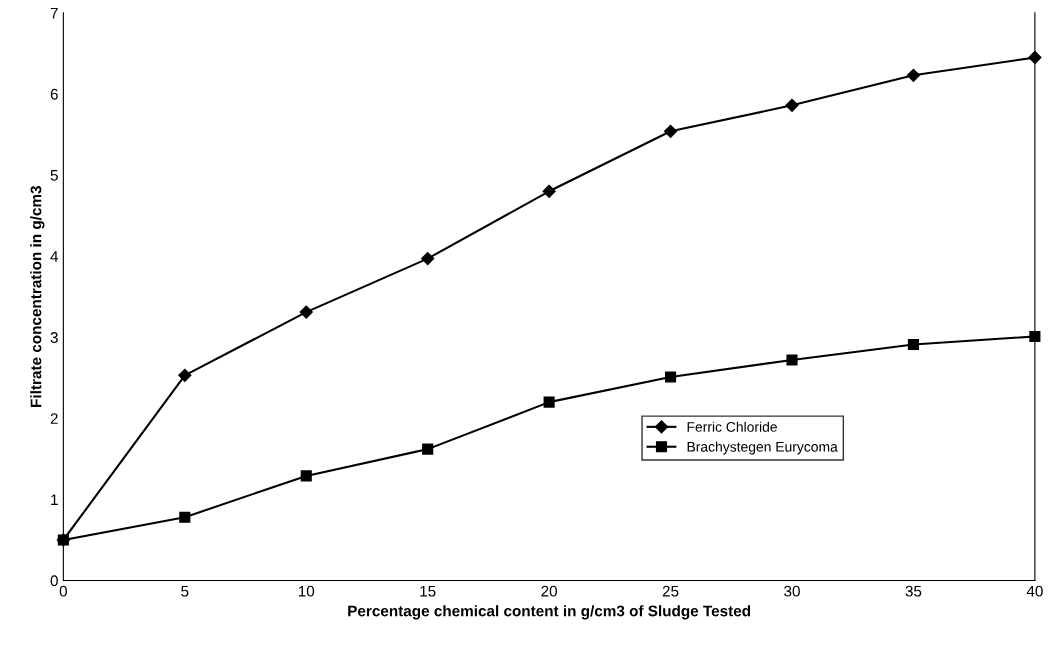 The height and width of the screenshot is (645, 1056). Describe the element at coordinates (792, 591) in the screenshot. I see `x-tick-label: 30` at that location.